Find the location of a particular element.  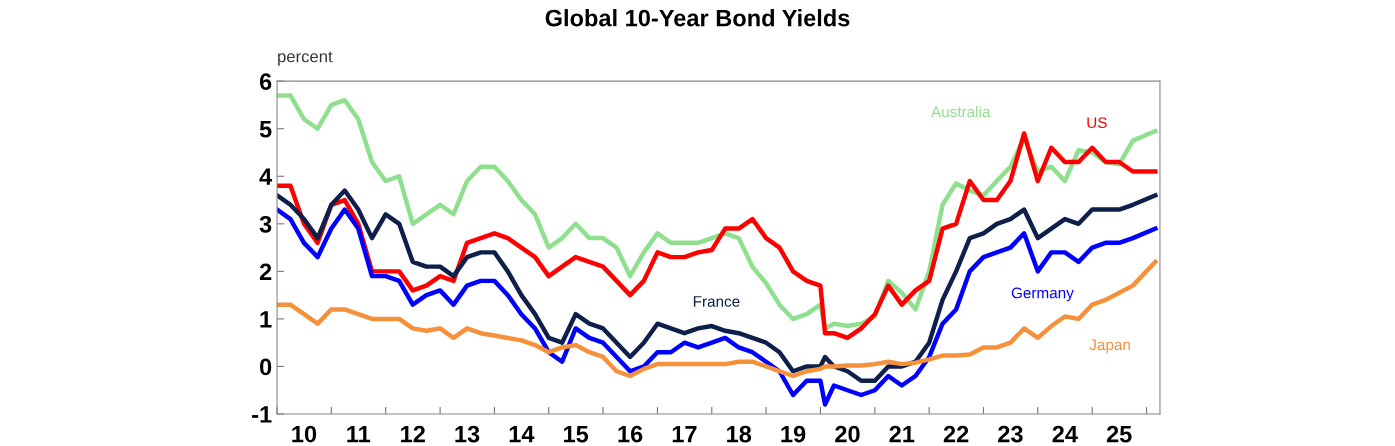

x-tick-label: 24 is located at coordinates (1065, 434).